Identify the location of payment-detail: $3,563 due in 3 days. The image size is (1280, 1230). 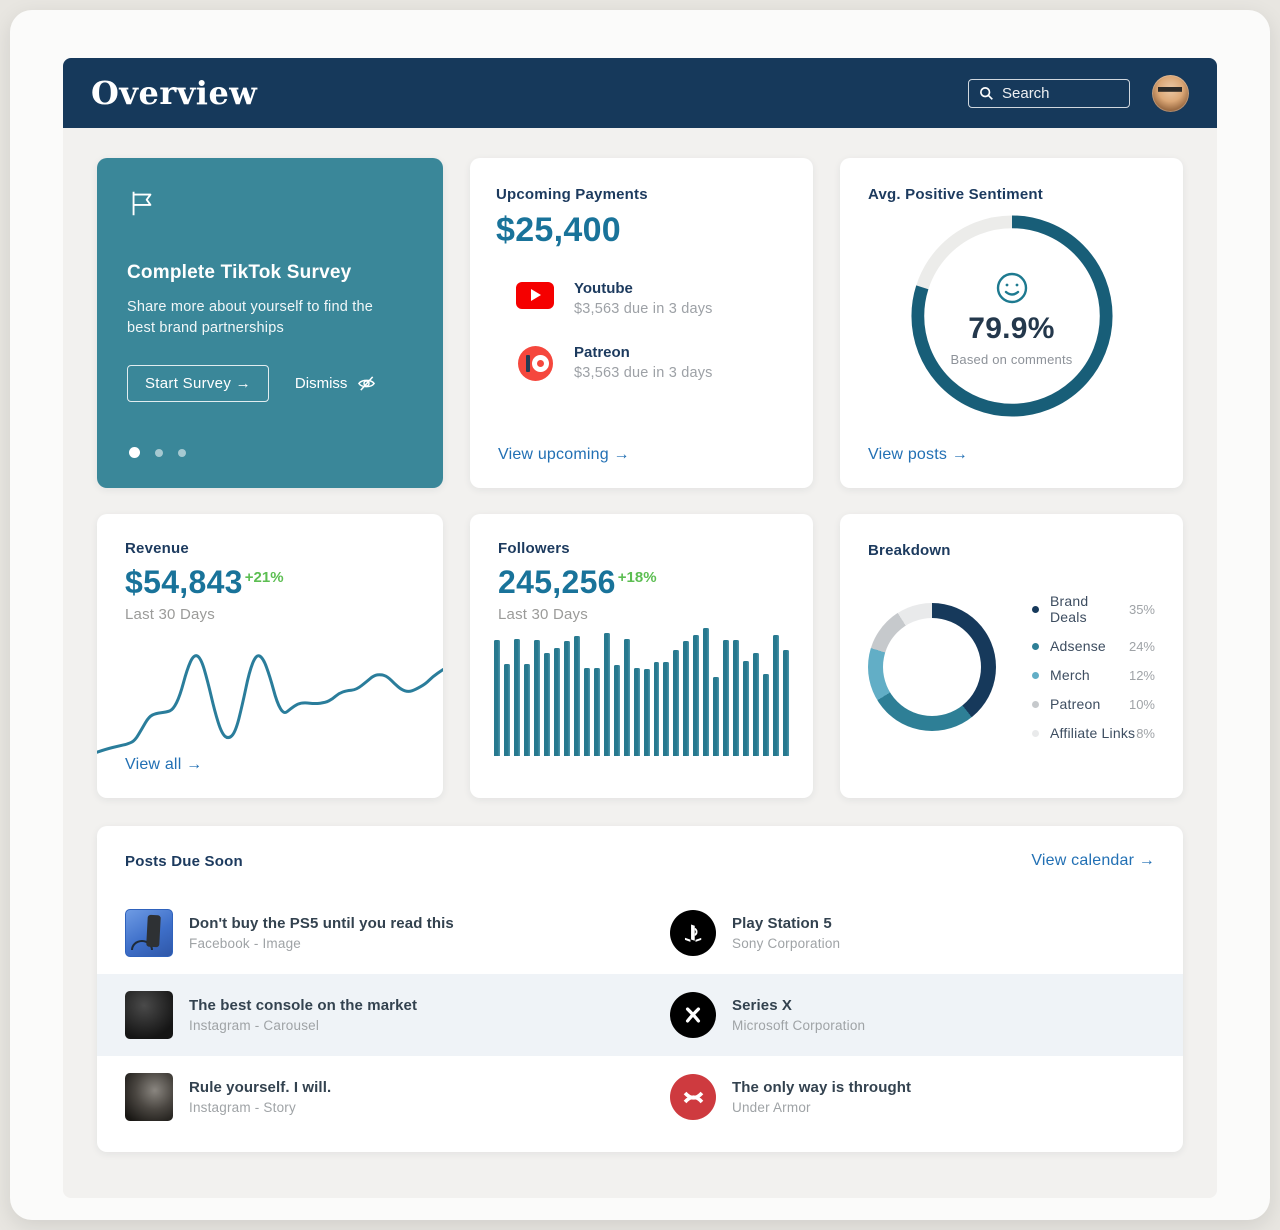
(643, 373).